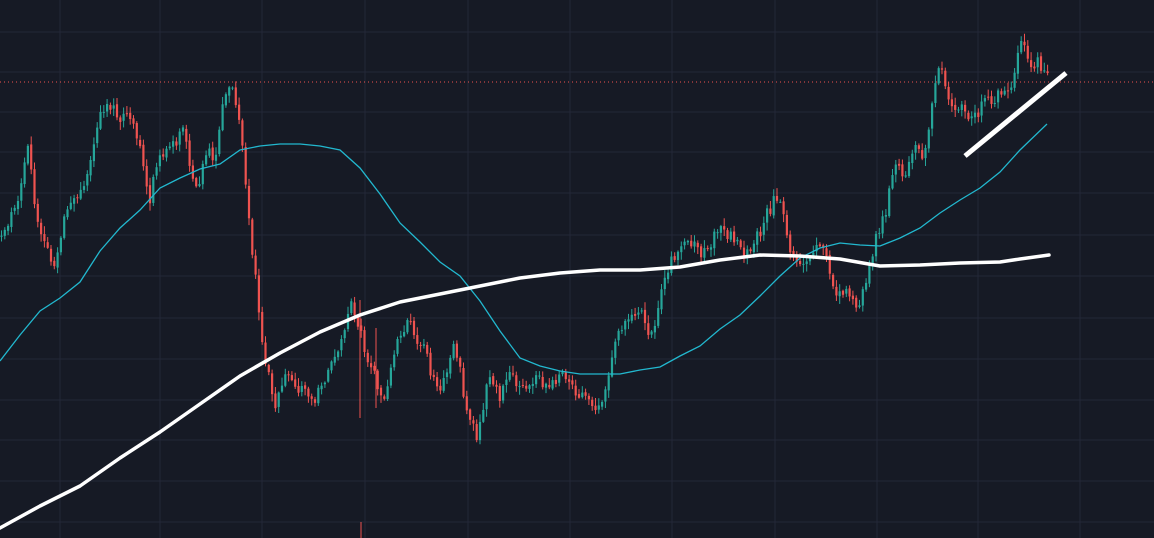 This screenshot has height=538, width=1154. Describe the element at coordinates (1015, 114) in the screenshot. I see `trendline-drawing` at that location.